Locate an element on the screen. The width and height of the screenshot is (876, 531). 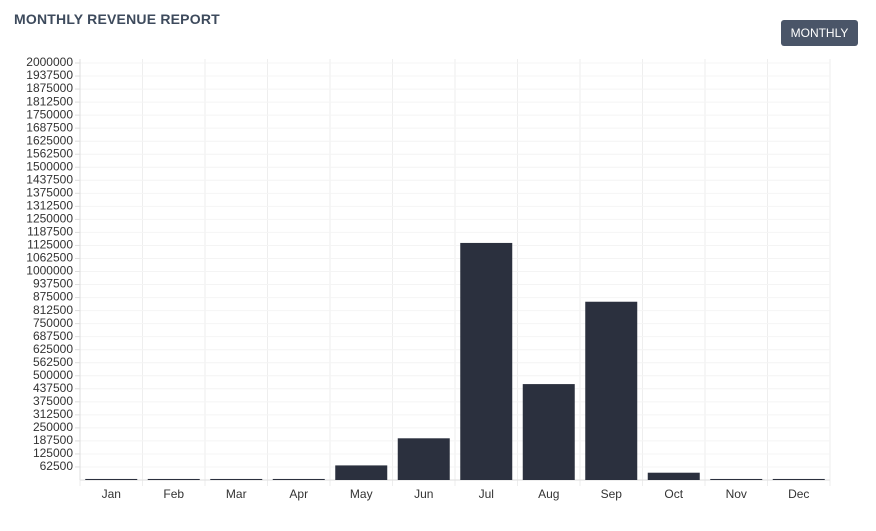
y-tick-label: 500000 is located at coordinates (53, 375).